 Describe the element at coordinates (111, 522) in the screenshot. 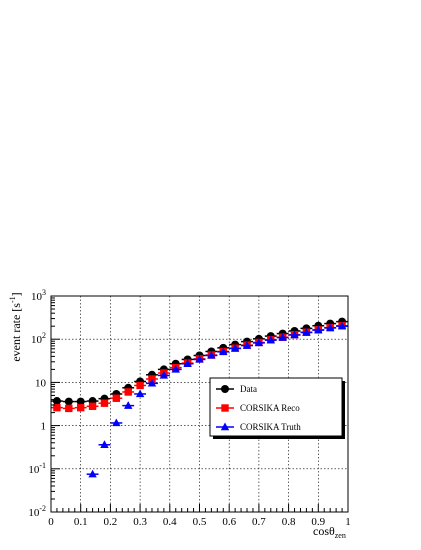

I see `x-tick-label: 0.2` at that location.